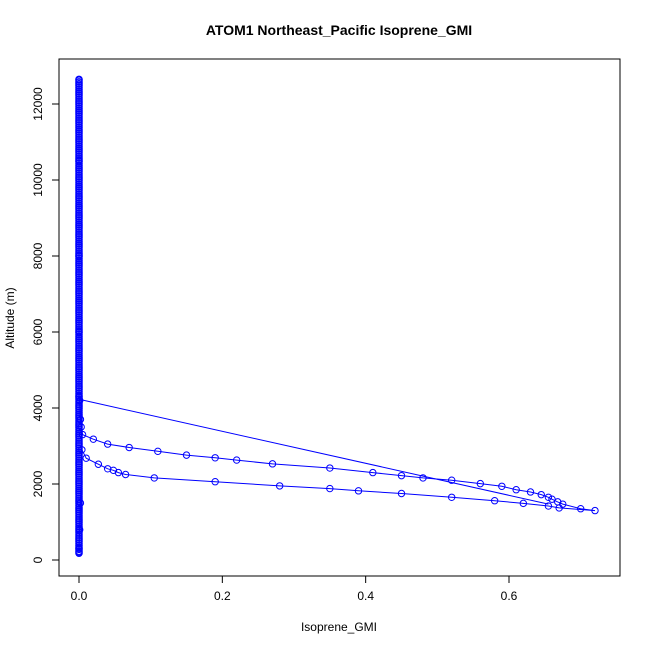 The image size is (650, 650). I want to click on y-tick-label: 10000, so click(38, 180).